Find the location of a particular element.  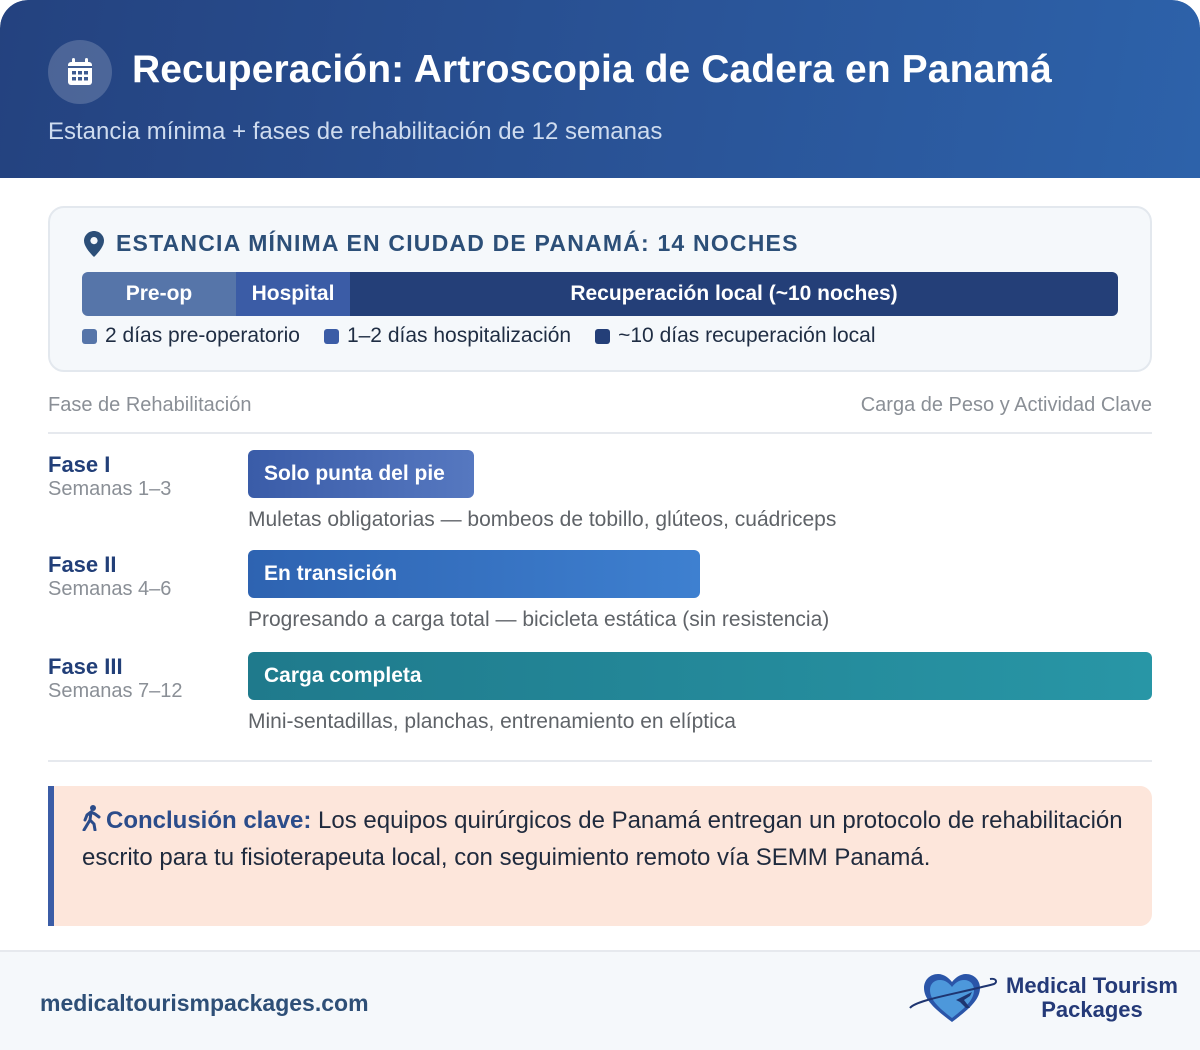

phase-weeks: Semanas 7–12 is located at coordinates (115, 691).